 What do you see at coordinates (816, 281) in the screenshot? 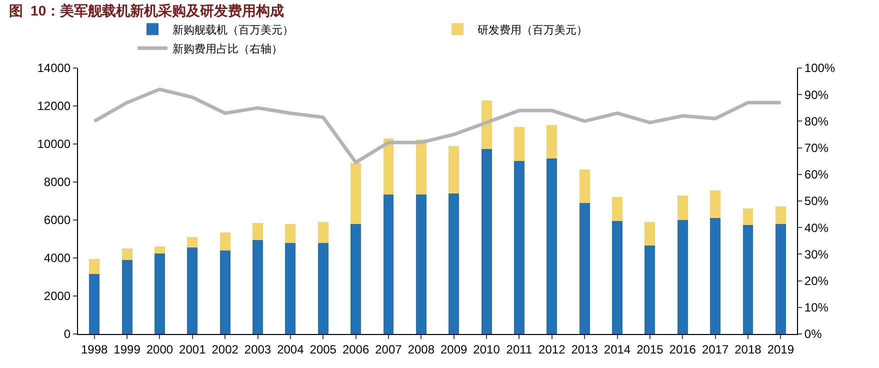
I see `y2-tick-label: 20%` at bounding box center [816, 281].